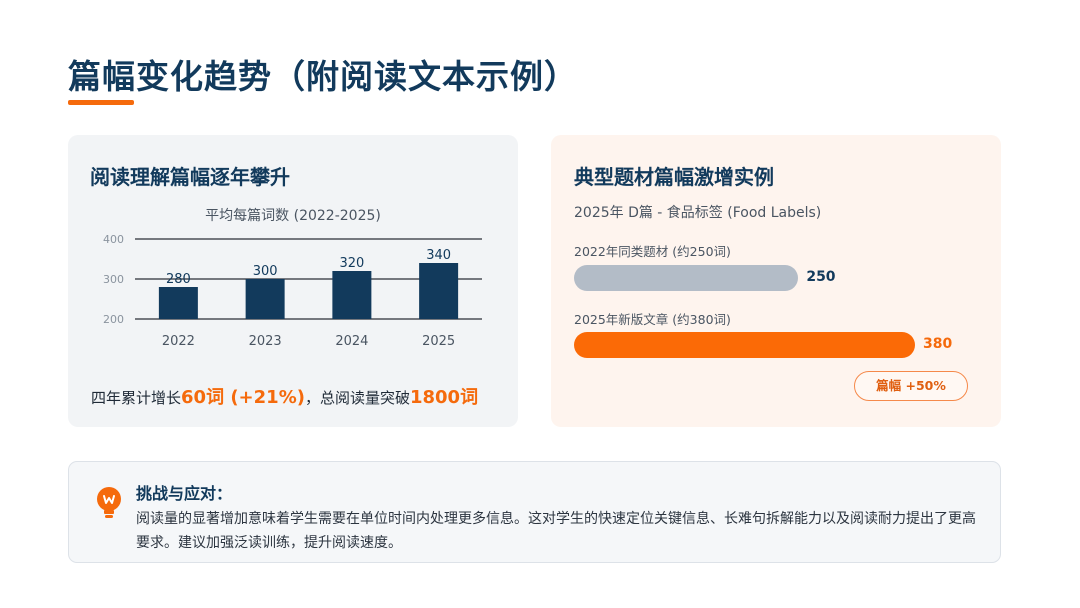 This screenshot has width=1080, height=608. What do you see at coordinates (113, 279) in the screenshot?
I see `y-tick-label: 300` at bounding box center [113, 279].